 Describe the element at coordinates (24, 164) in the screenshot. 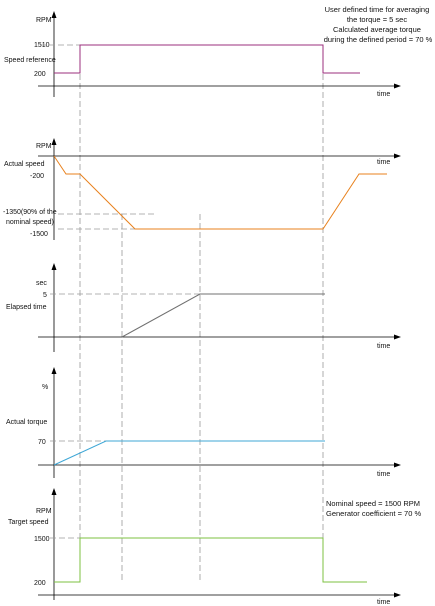

I see `series-label: Actual speed` at that location.